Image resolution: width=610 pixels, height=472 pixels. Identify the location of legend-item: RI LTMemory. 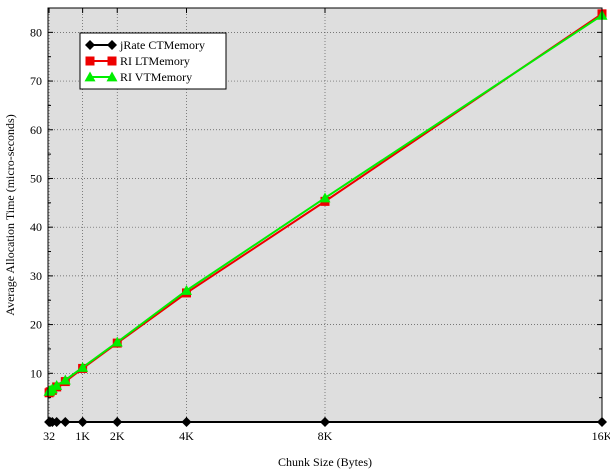
(137, 61).